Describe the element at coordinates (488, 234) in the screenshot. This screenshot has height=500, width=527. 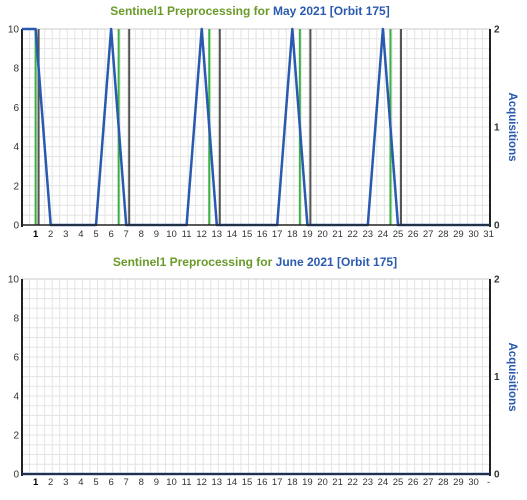
I see `x-tick-label: 31` at that location.